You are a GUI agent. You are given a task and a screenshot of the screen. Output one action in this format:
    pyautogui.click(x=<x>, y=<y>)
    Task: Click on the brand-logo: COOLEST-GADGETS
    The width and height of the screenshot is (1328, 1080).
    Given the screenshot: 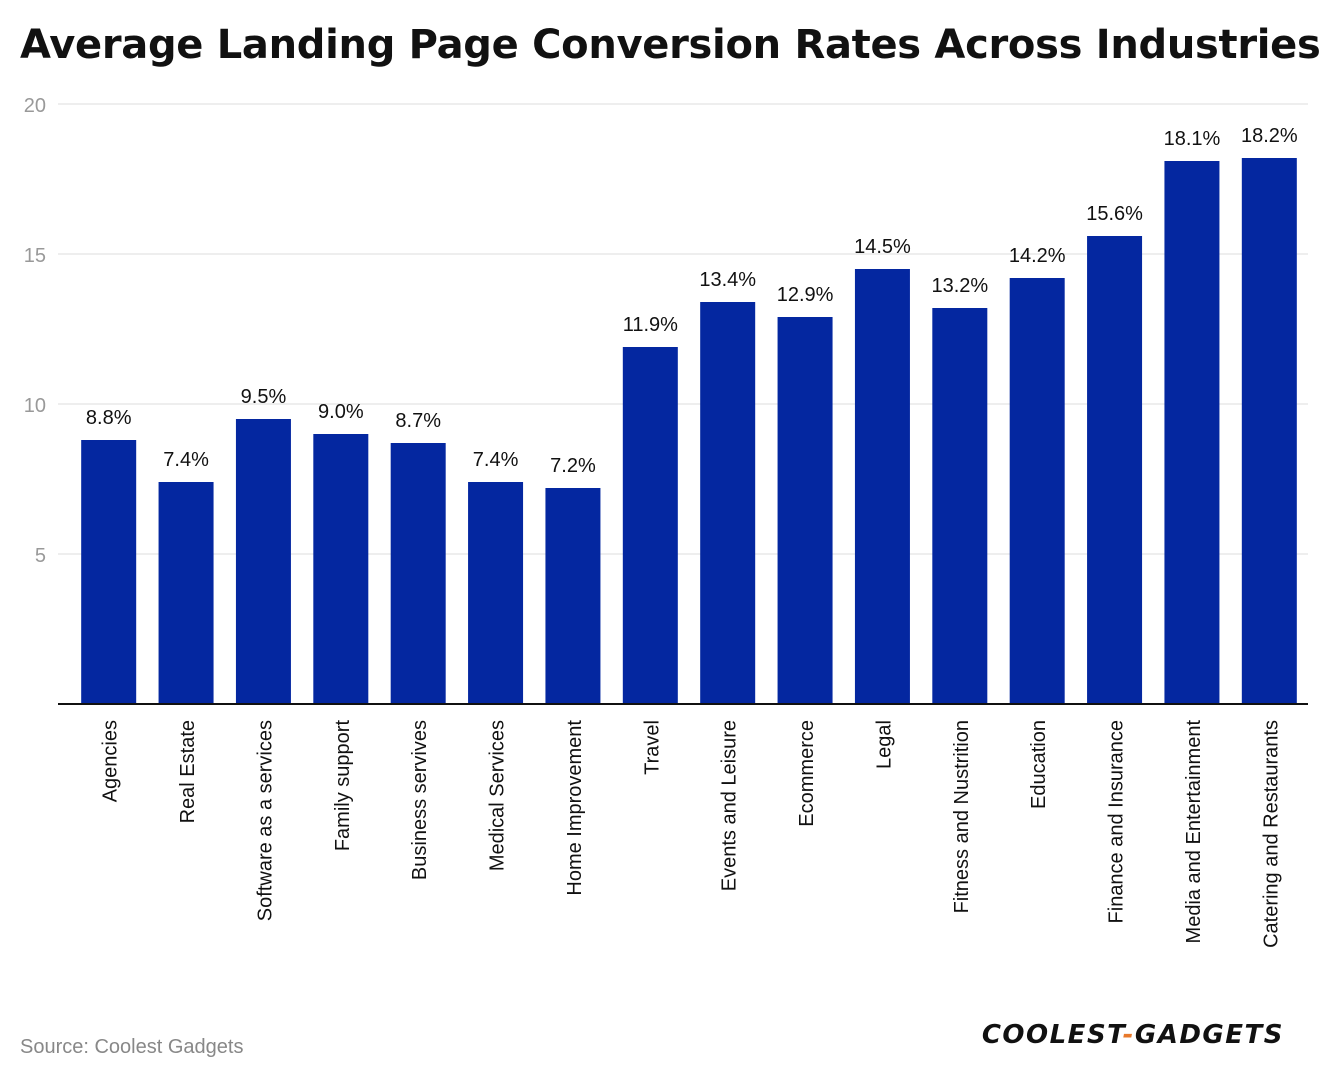 What is the action you would take?
    pyautogui.click(x=1133, y=1035)
    